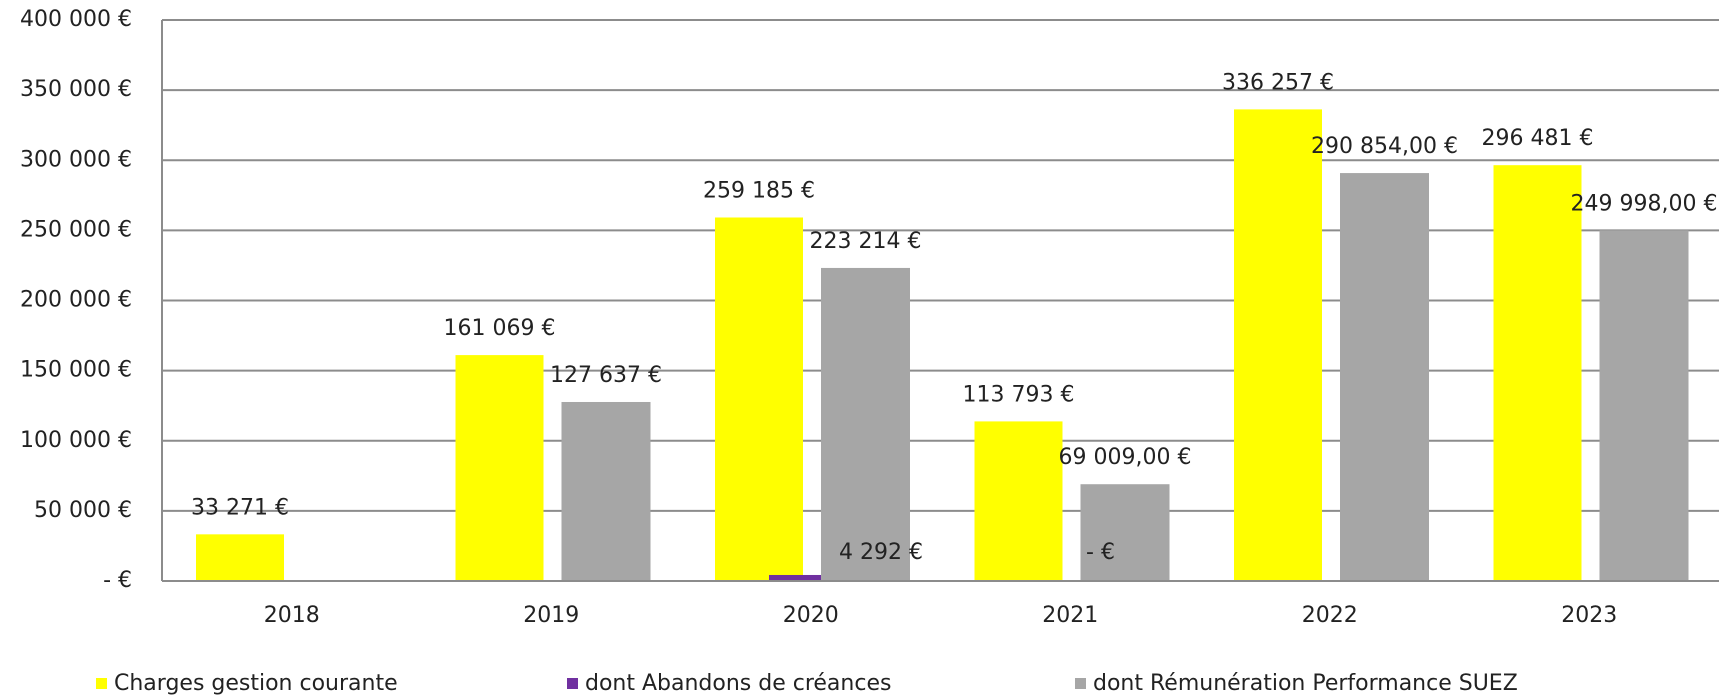 This screenshot has width=1719, height=698. Describe the element at coordinates (292, 615) in the screenshot. I see `x-tick-label: 2018` at that location.